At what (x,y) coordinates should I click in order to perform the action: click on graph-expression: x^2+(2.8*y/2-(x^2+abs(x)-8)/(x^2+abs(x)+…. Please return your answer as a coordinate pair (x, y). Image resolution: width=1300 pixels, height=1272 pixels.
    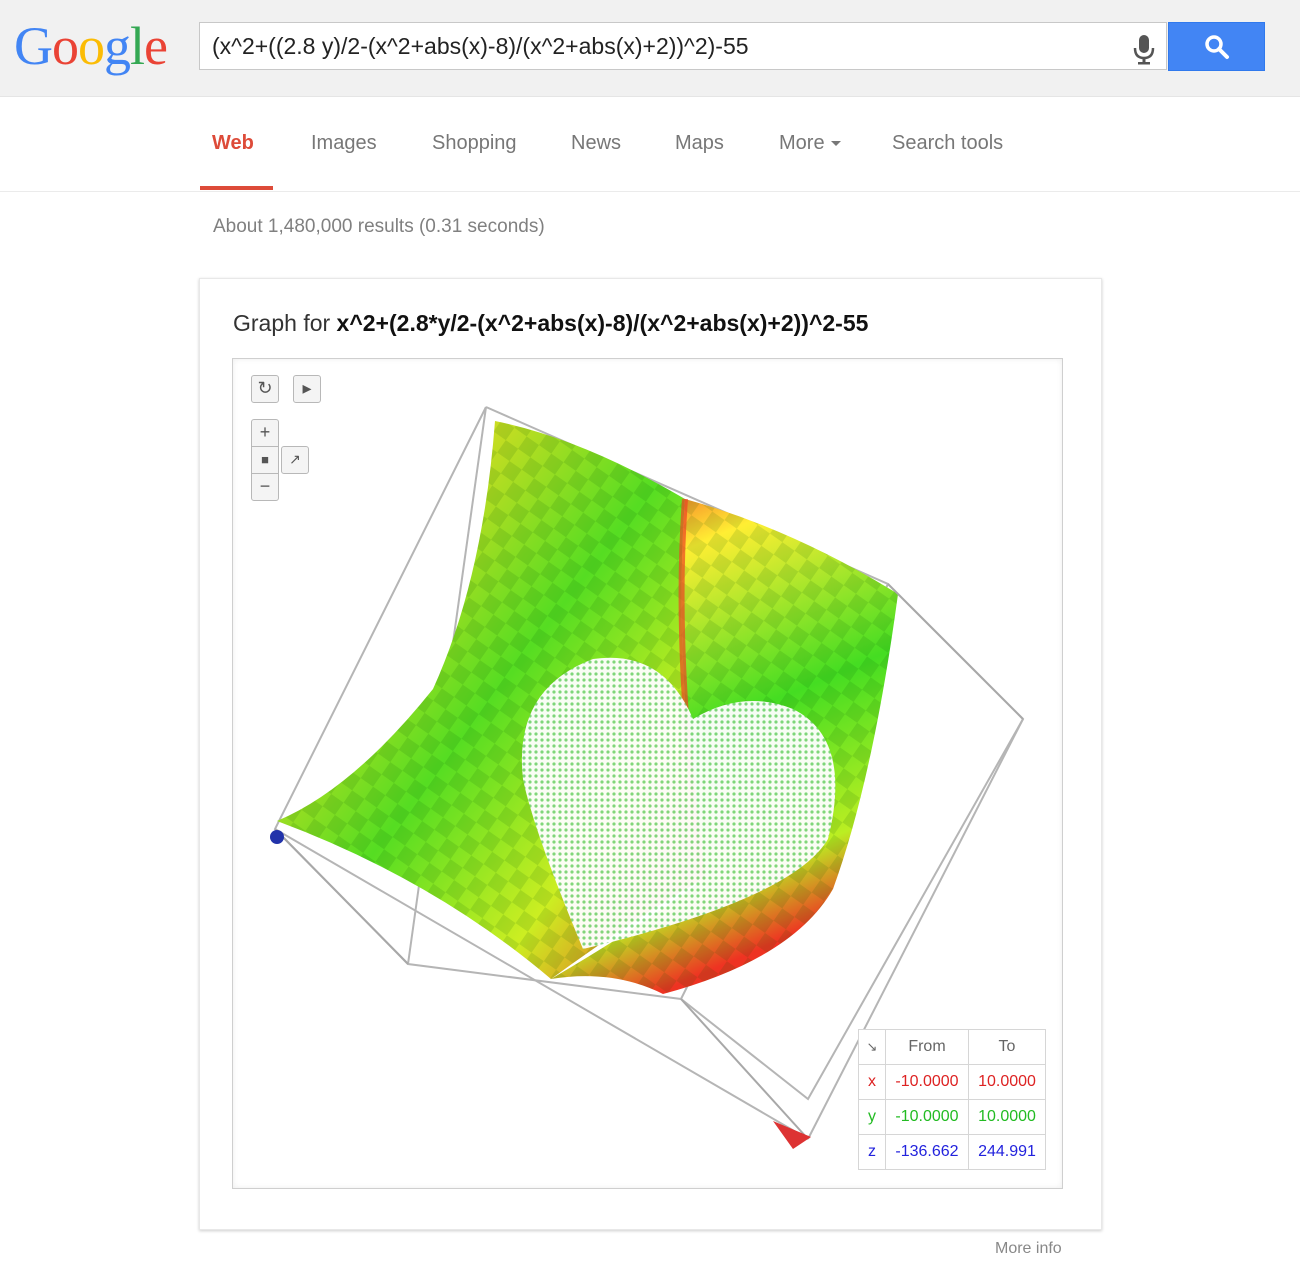
    Looking at the image, I should click on (602, 323).